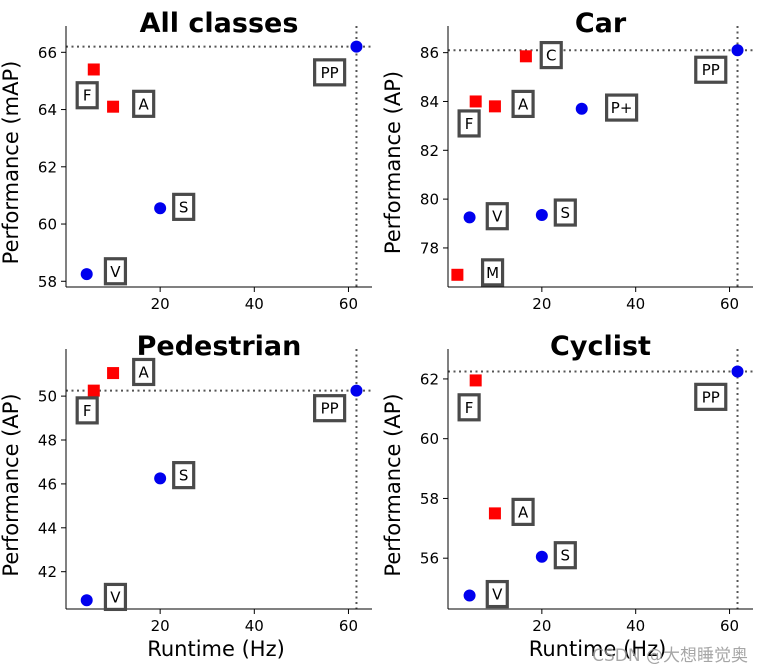 This screenshot has height=672, width=762. What do you see at coordinates (47, 53) in the screenshot?
I see `y-tick-label: 66` at bounding box center [47, 53].